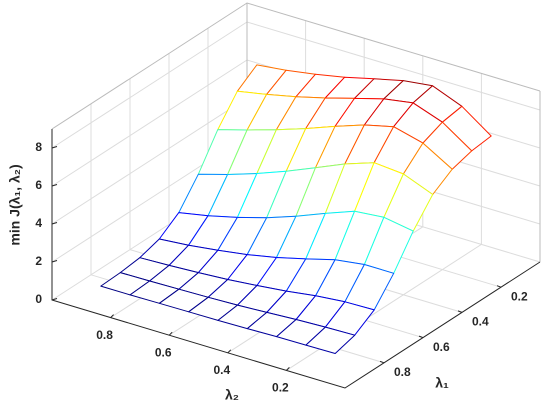  I want to click on z-tick-label: 4, so click(38, 223).